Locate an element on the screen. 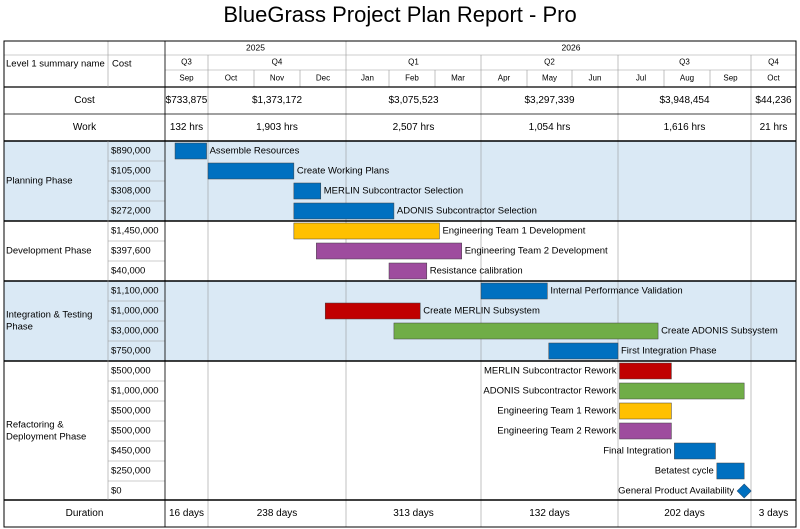 This screenshot has width=800, height=529. quarter-work-value: 132 hrs is located at coordinates (186, 127).